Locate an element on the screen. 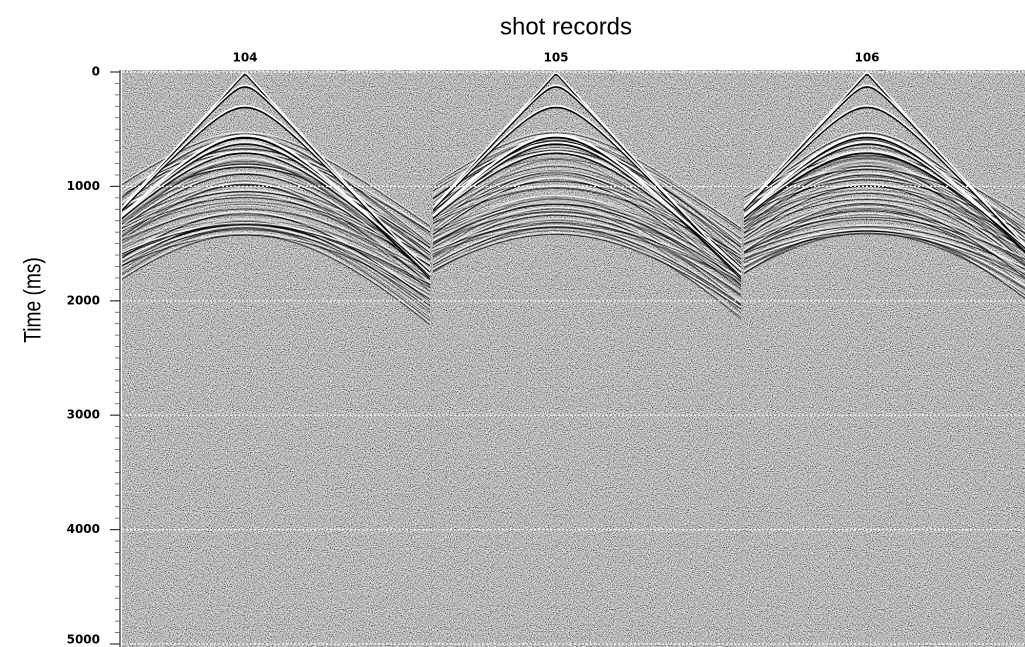 This screenshot has height=647, width=1025. x-tick-label: 106 is located at coordinates (866, 58).